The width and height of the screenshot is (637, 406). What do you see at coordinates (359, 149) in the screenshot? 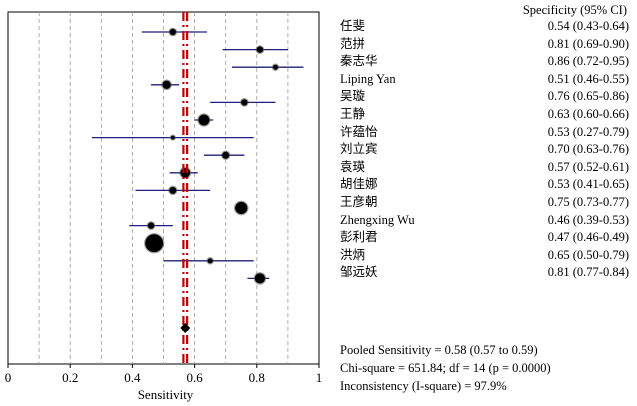
I see `study-name: 刘立宾` at bounding box center [359, 149].